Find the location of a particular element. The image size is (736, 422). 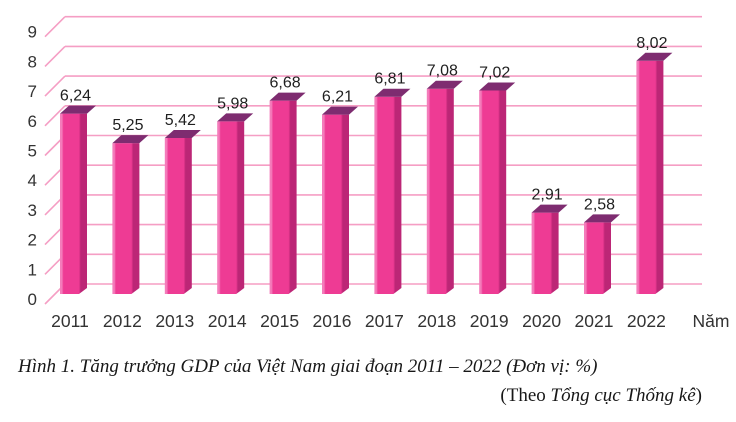

bar-value-label: 6,81 is located at coordinates (389, 79).